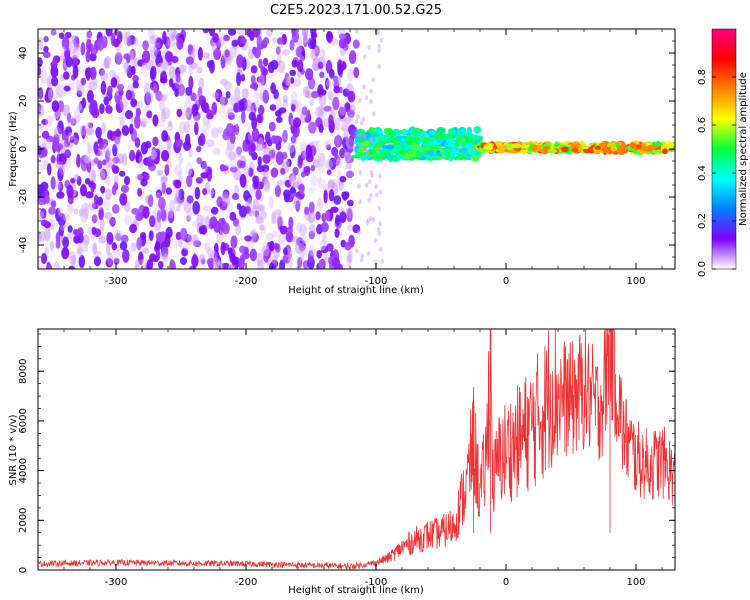 The height and width of the screenshot is (600, 750). Describe the element at coordinates (702, 173) in the screenshot. I see `colorbar-tick-label: 0.4` at that location.